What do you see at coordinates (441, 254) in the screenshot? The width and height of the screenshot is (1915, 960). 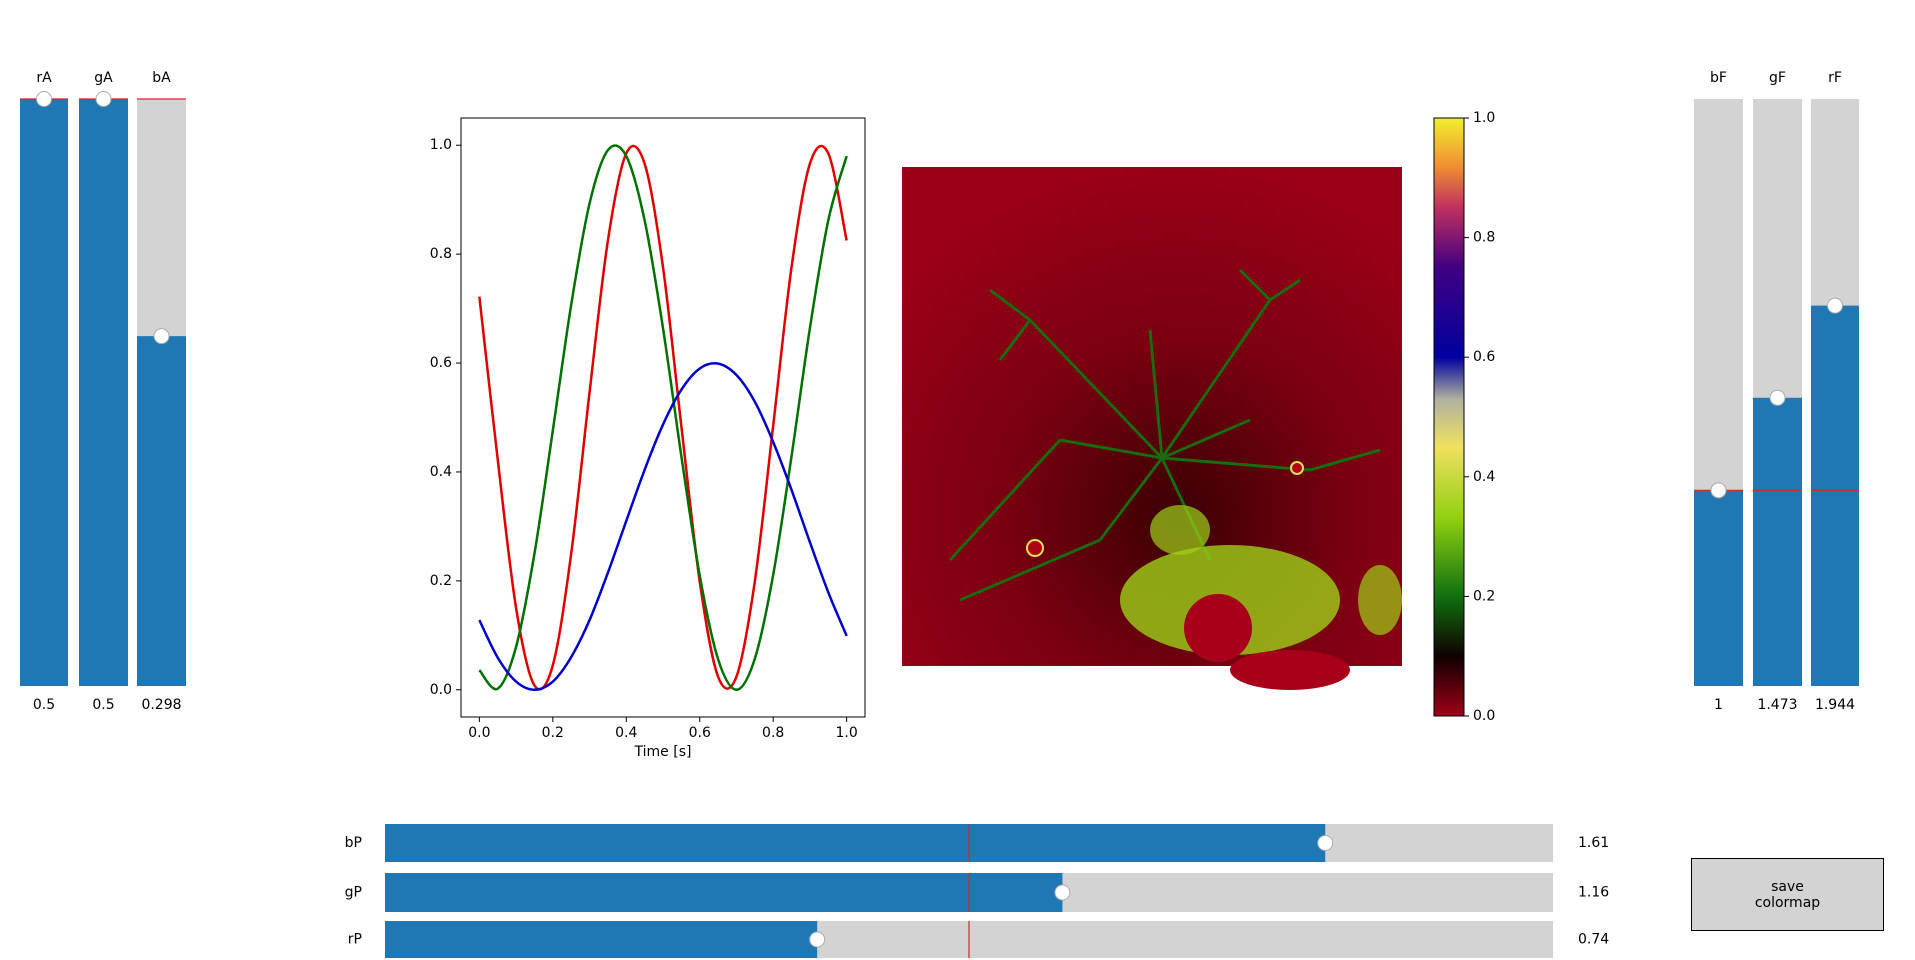 I see `y-tick-label: 0.8` at bounding box center [441, 254].